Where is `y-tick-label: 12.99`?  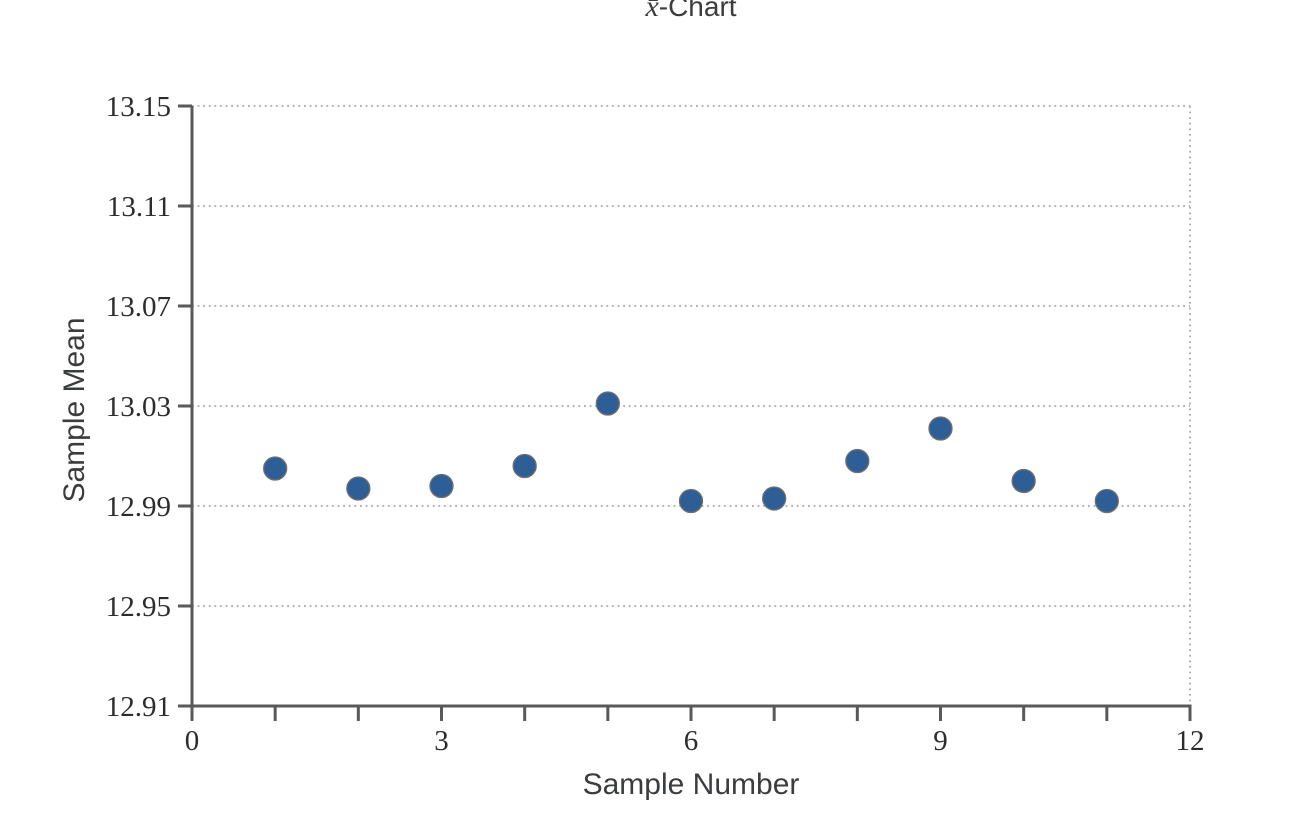
y-tick-label: 12.99 is located at coordinates (138, 507).